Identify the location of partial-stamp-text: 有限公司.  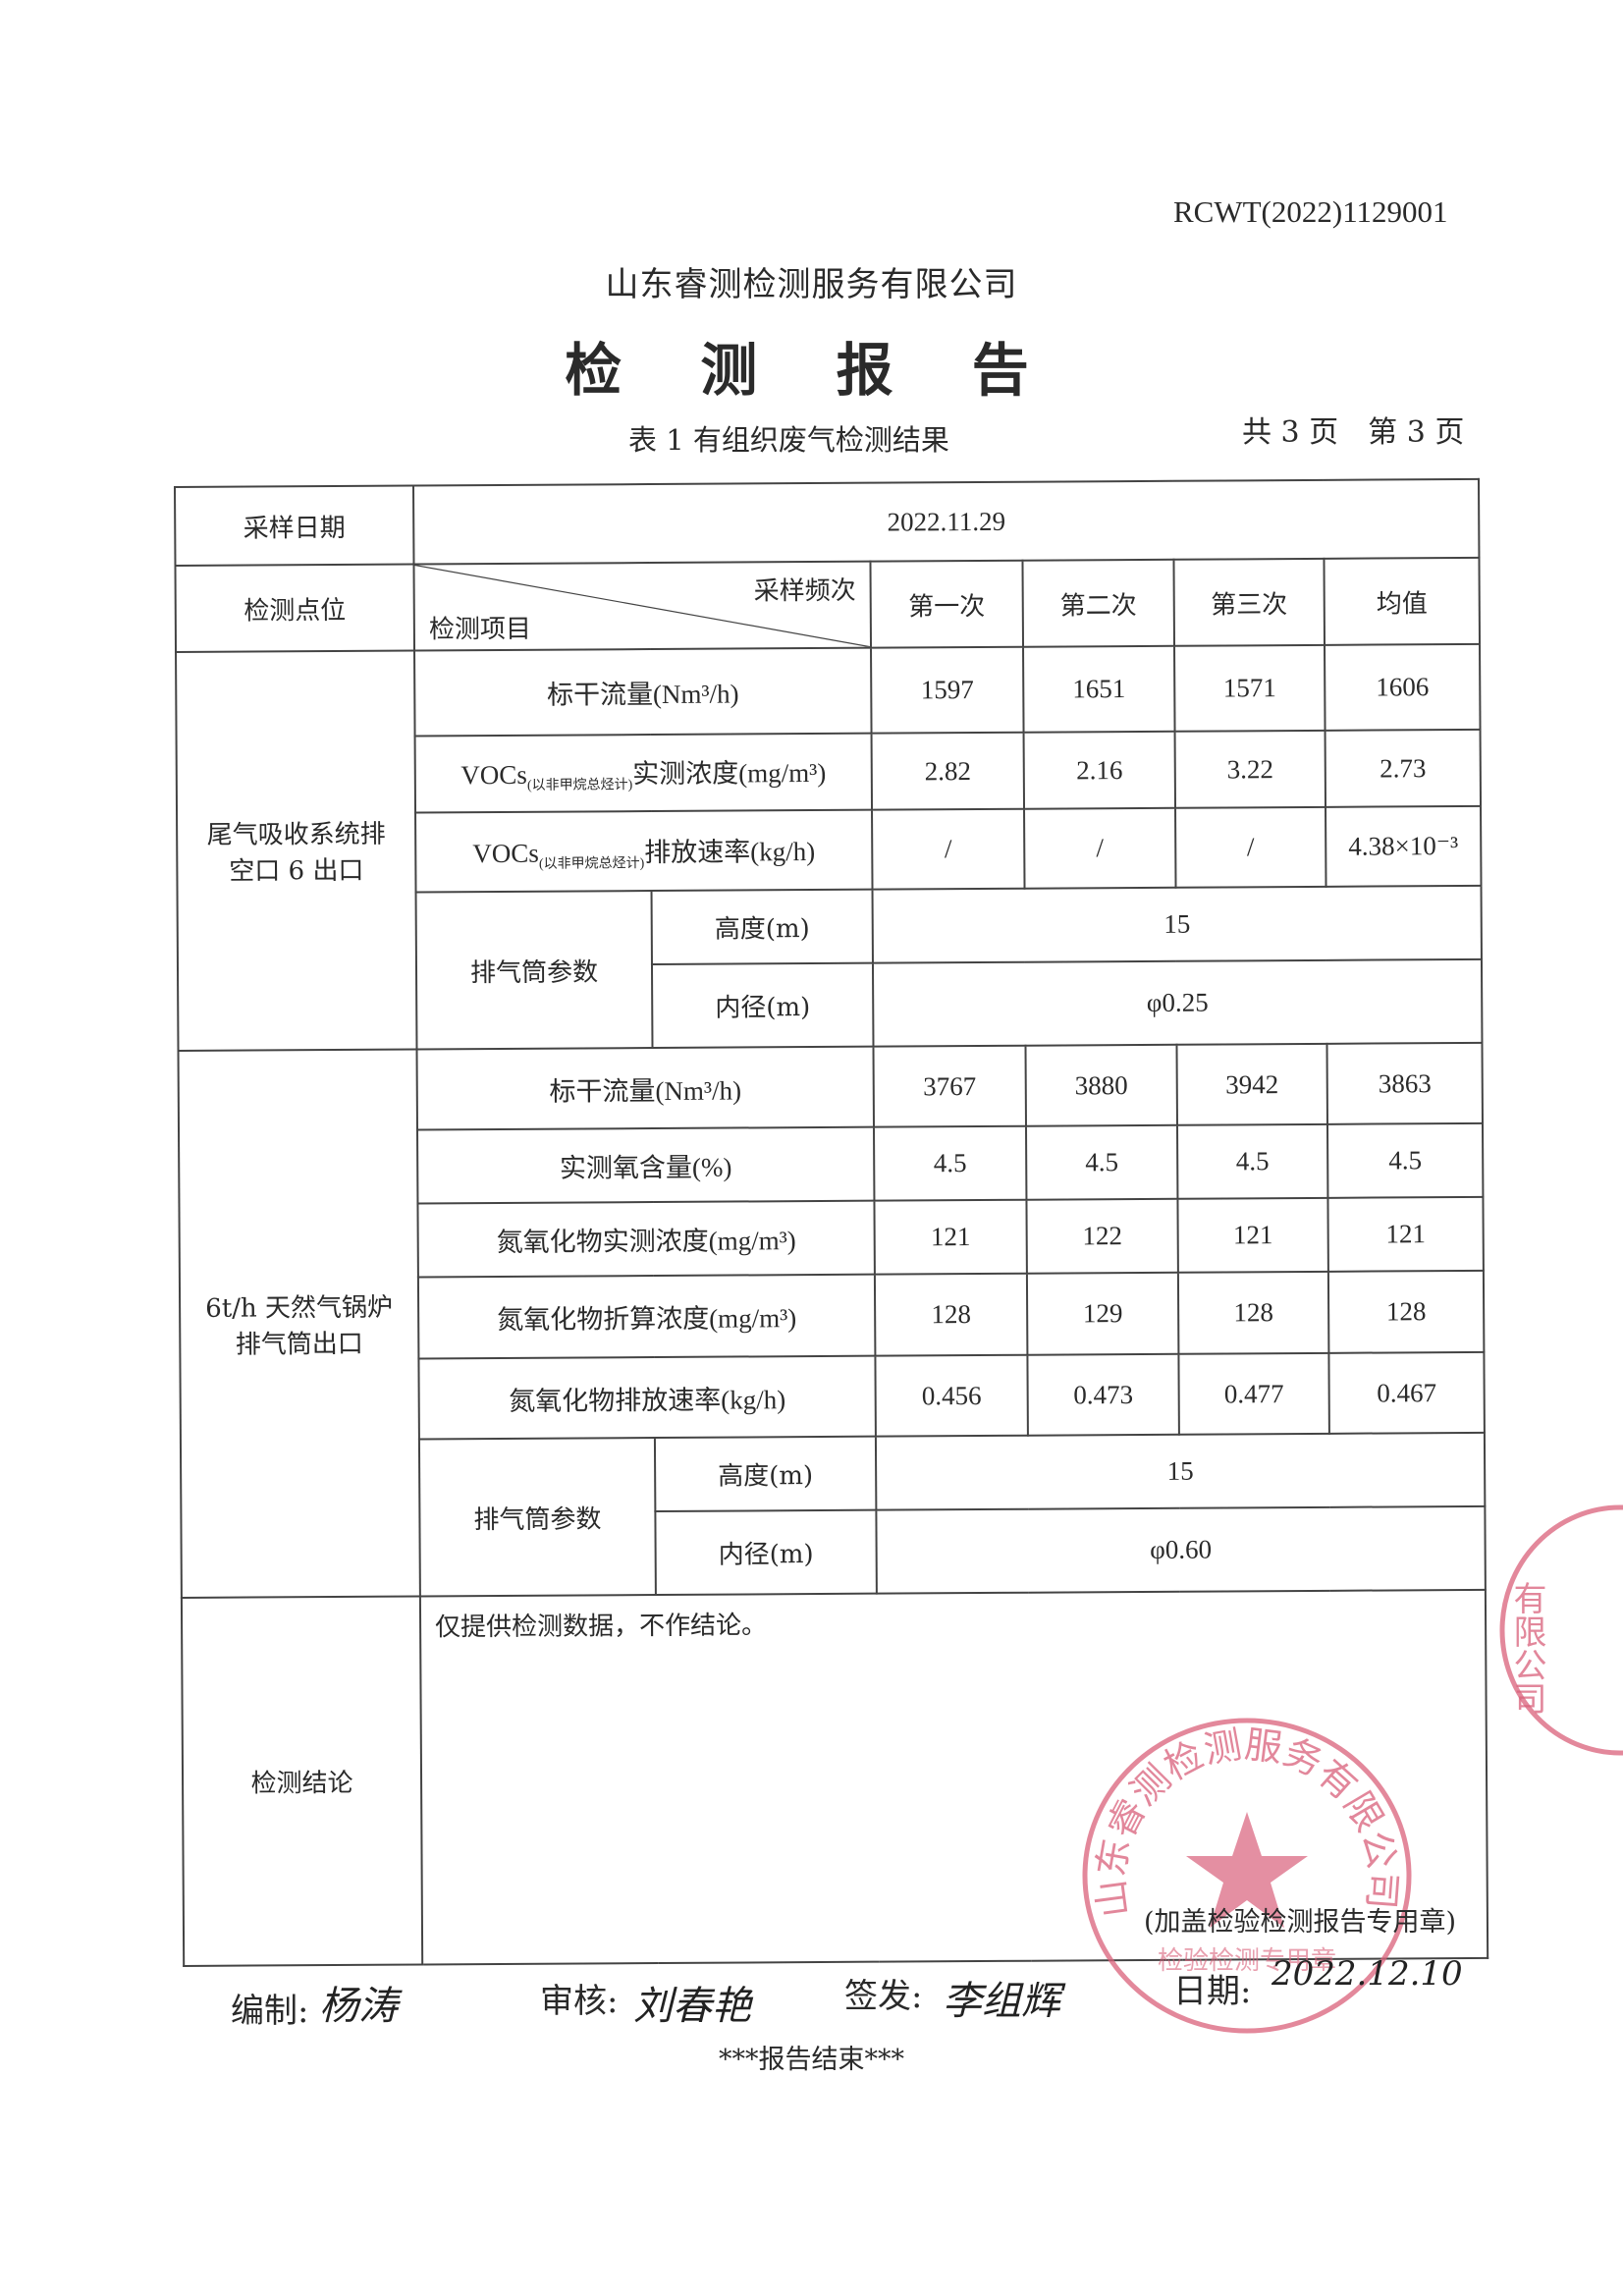
(1526, 1648).